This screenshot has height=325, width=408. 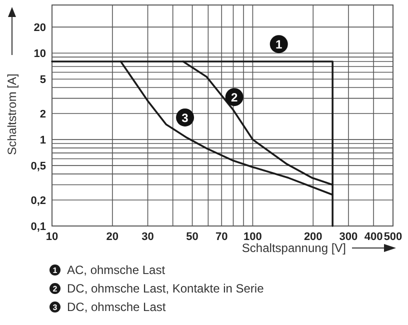 I want to click on x-tick-label: 20, so click(x=112, y=237).